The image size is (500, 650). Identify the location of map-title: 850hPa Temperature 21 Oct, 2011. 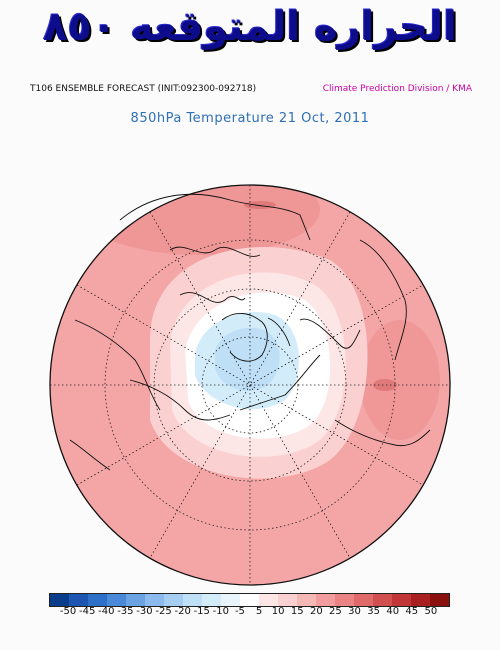
(250, 118).